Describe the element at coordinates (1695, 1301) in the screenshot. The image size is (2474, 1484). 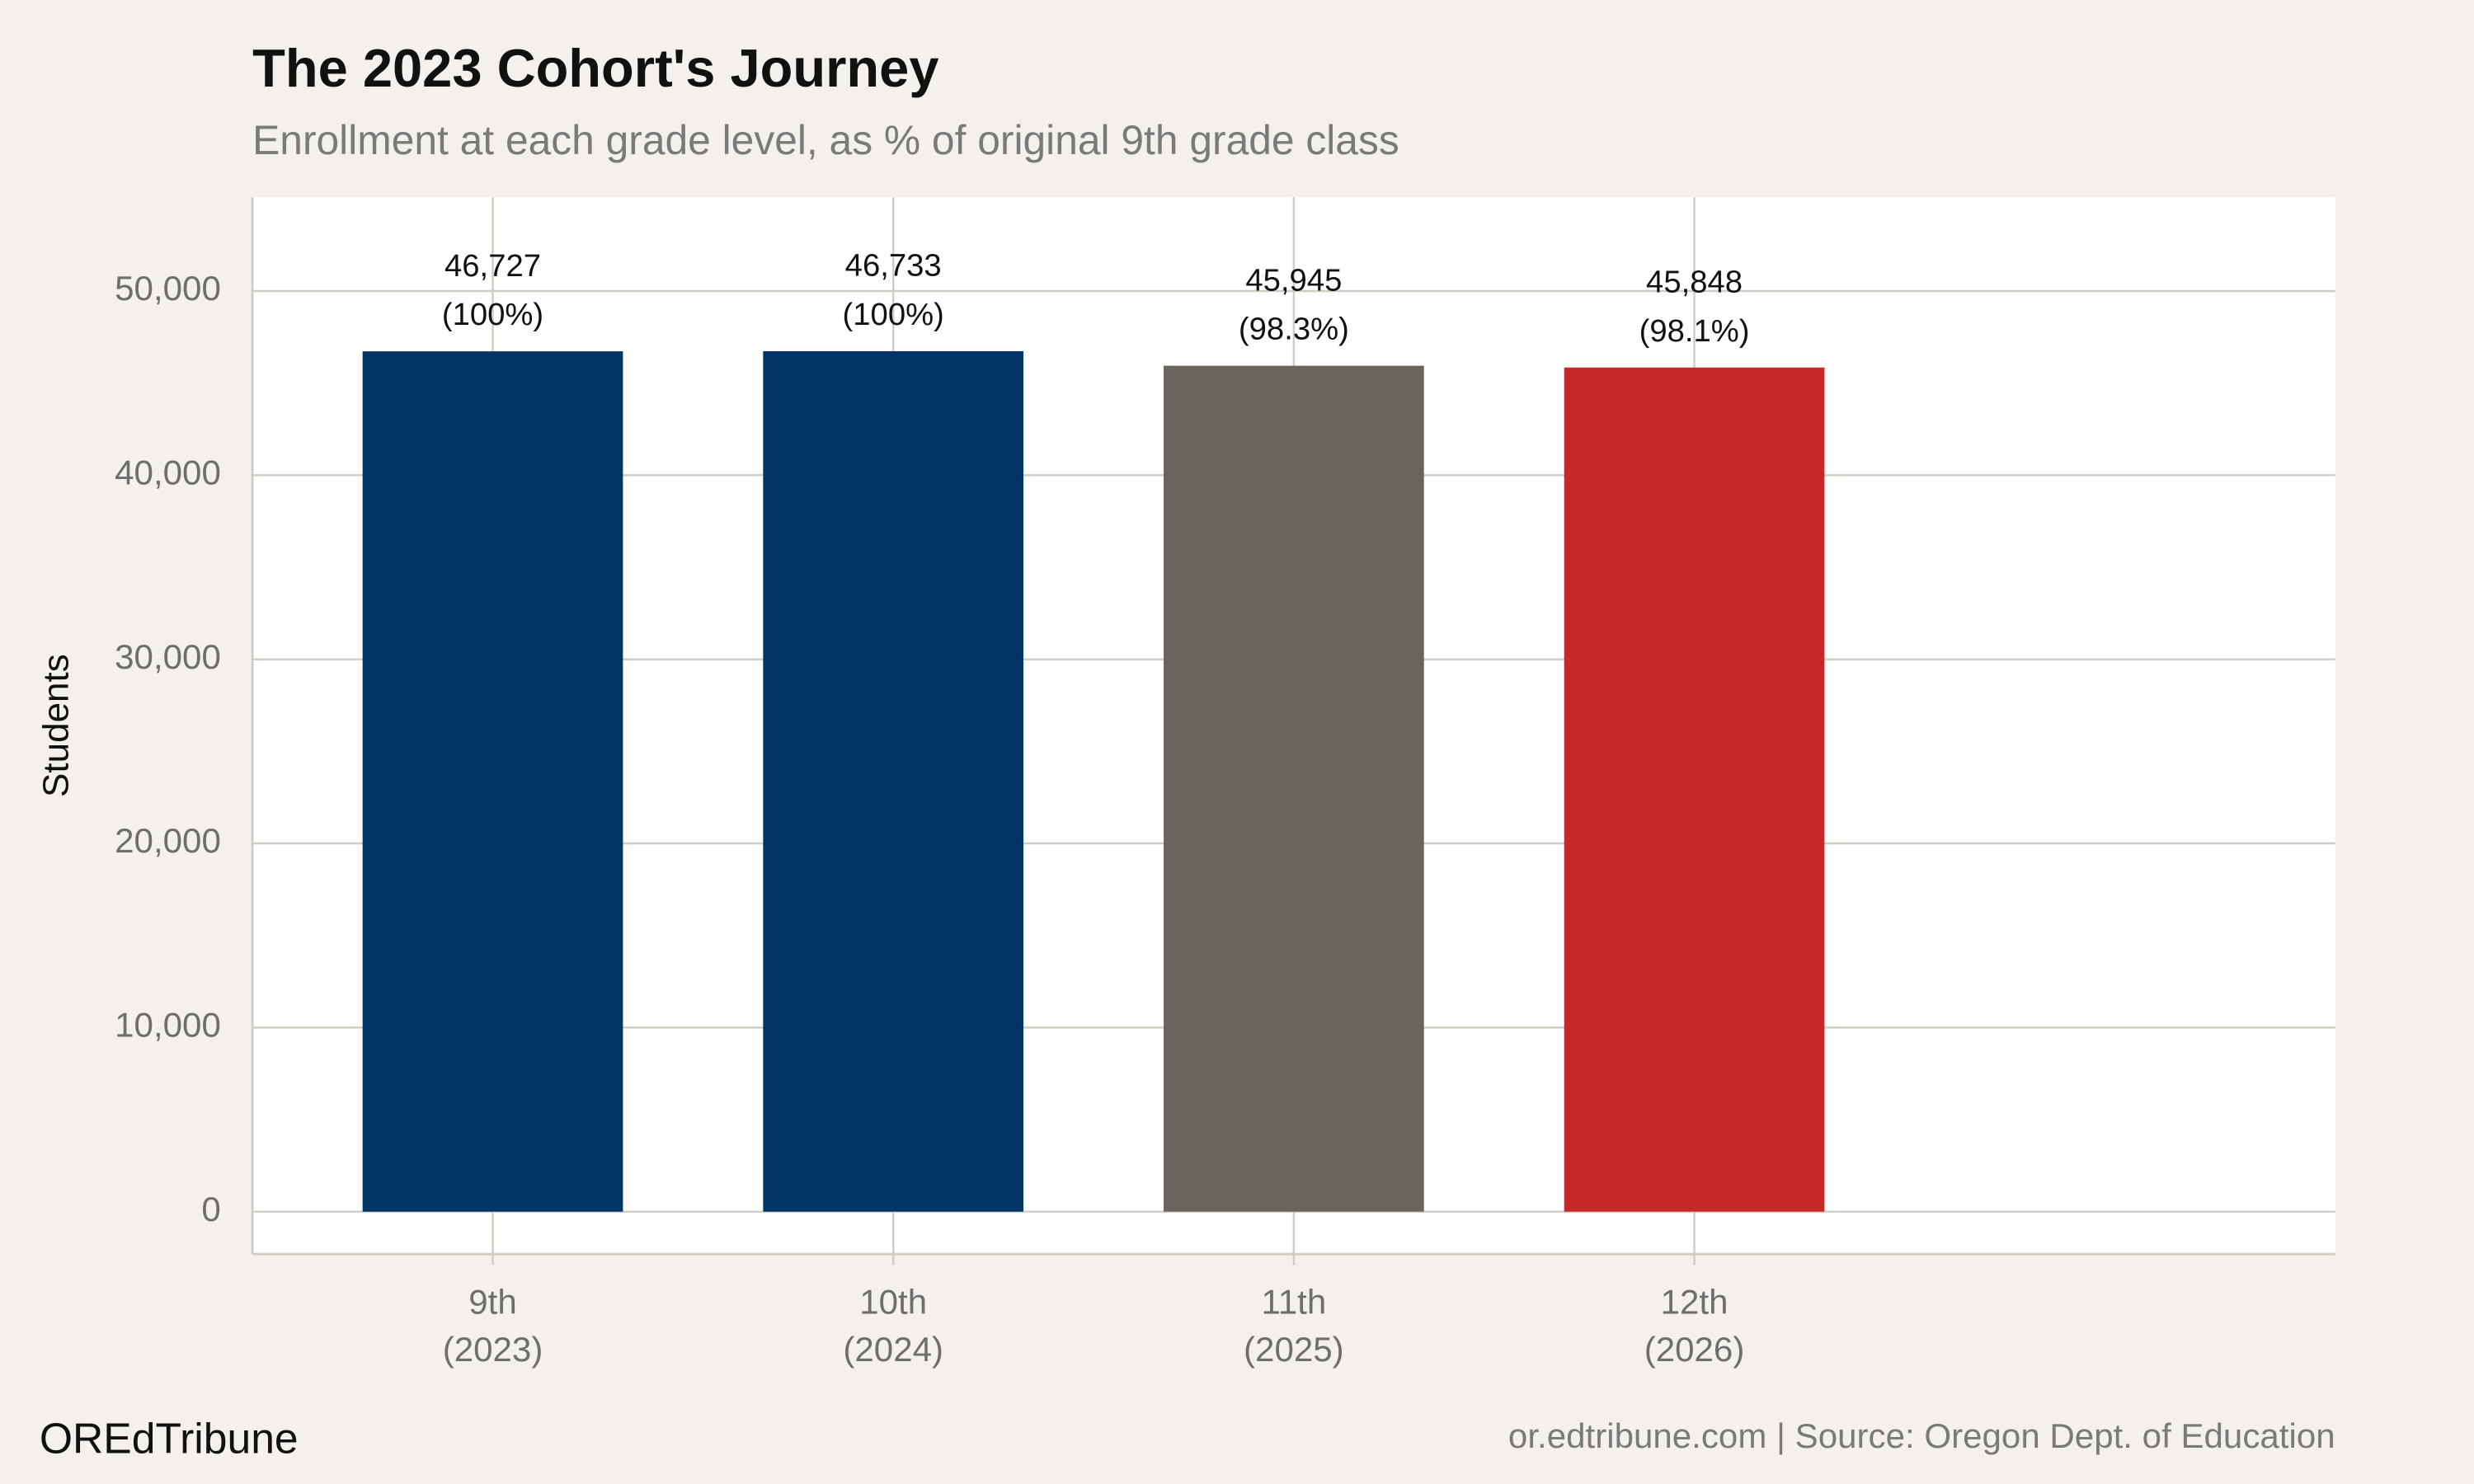
I see `x-tick-label: 12th` at that location.